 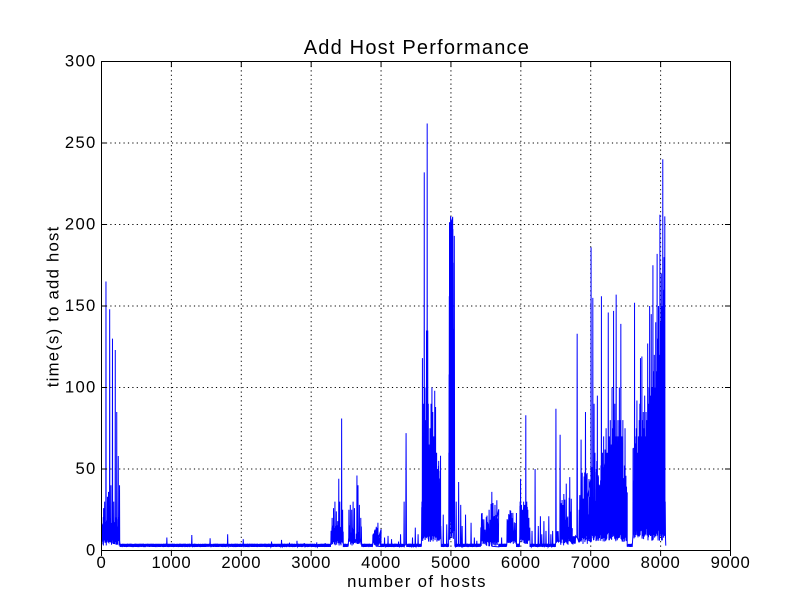 What do you see at coordinates (311, 562) in the screenshot?
I see `svg-text: 3000` at bounding box center [311, 562].